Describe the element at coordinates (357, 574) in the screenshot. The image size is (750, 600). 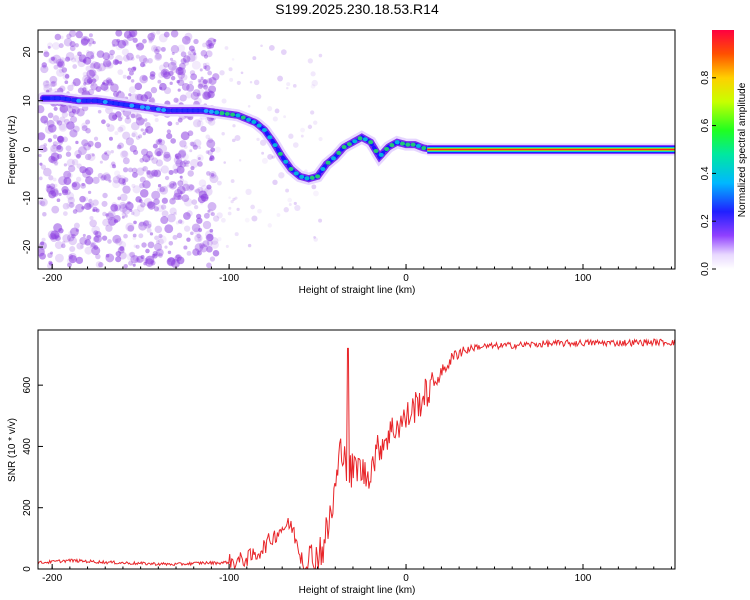
I see `snr-x-ticks: -200 -100 0 100` at that location.